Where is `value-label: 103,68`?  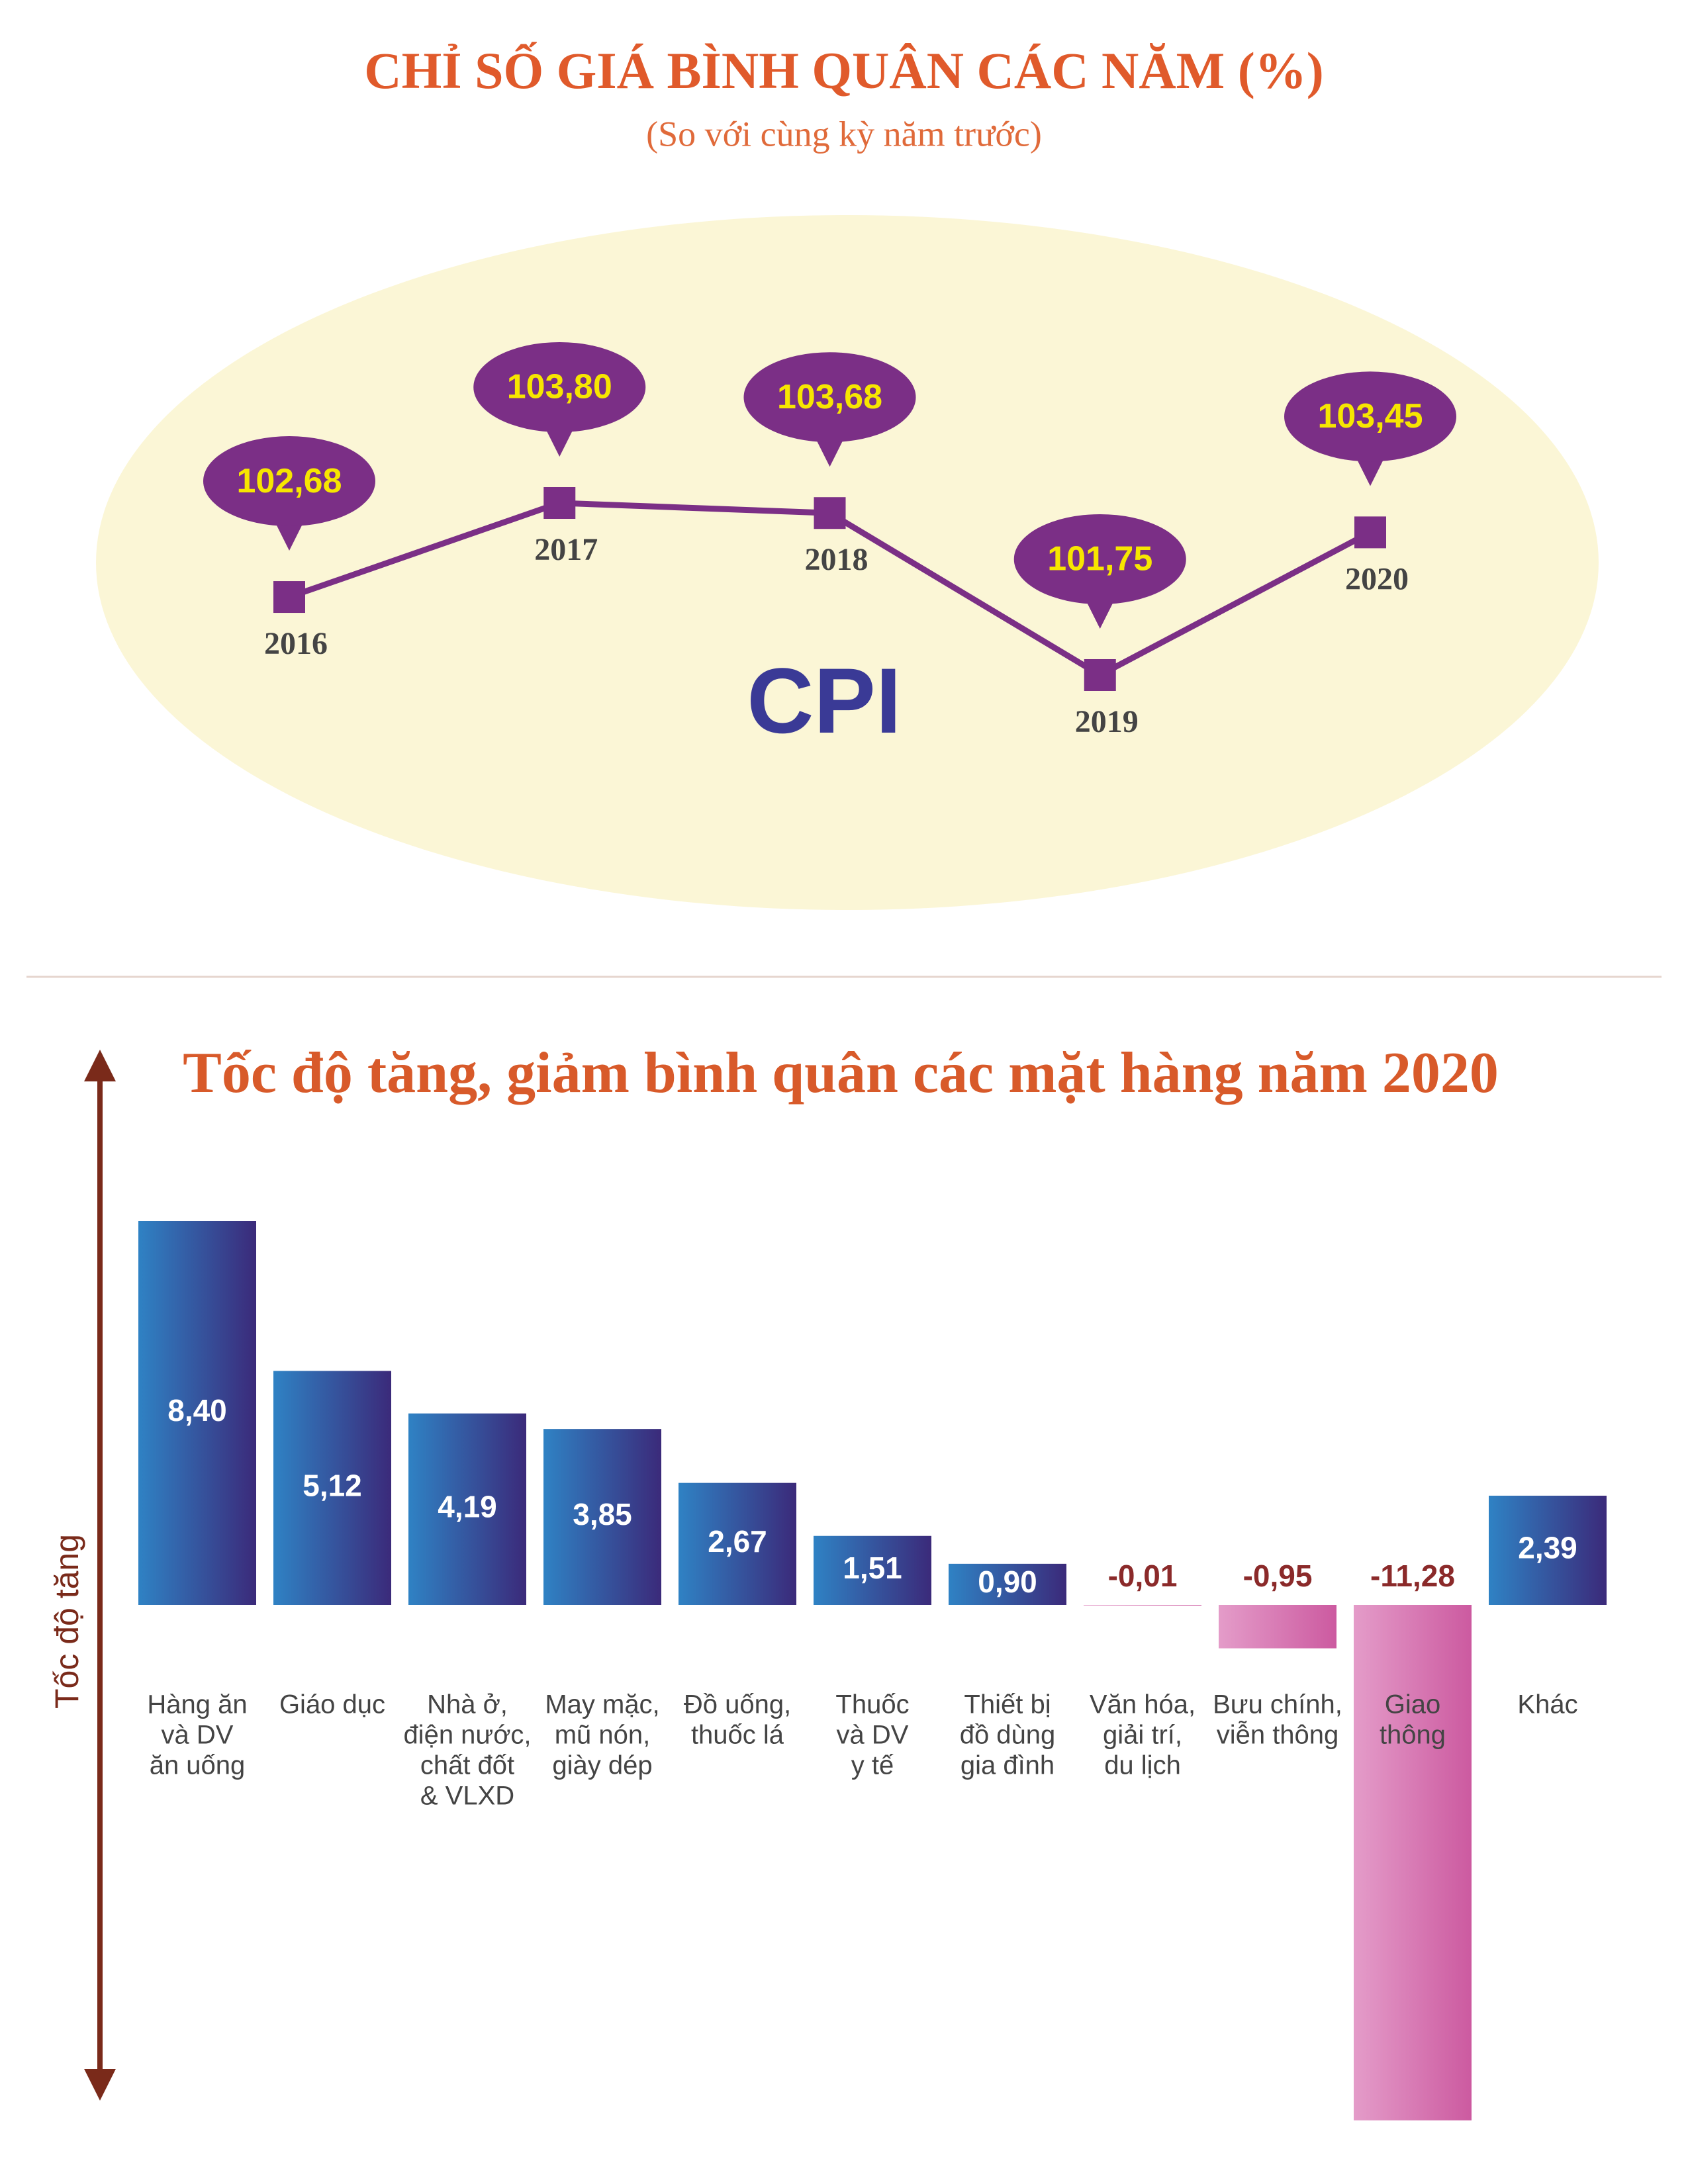 value-label: 103,68 is located at coordinates (829, 397).